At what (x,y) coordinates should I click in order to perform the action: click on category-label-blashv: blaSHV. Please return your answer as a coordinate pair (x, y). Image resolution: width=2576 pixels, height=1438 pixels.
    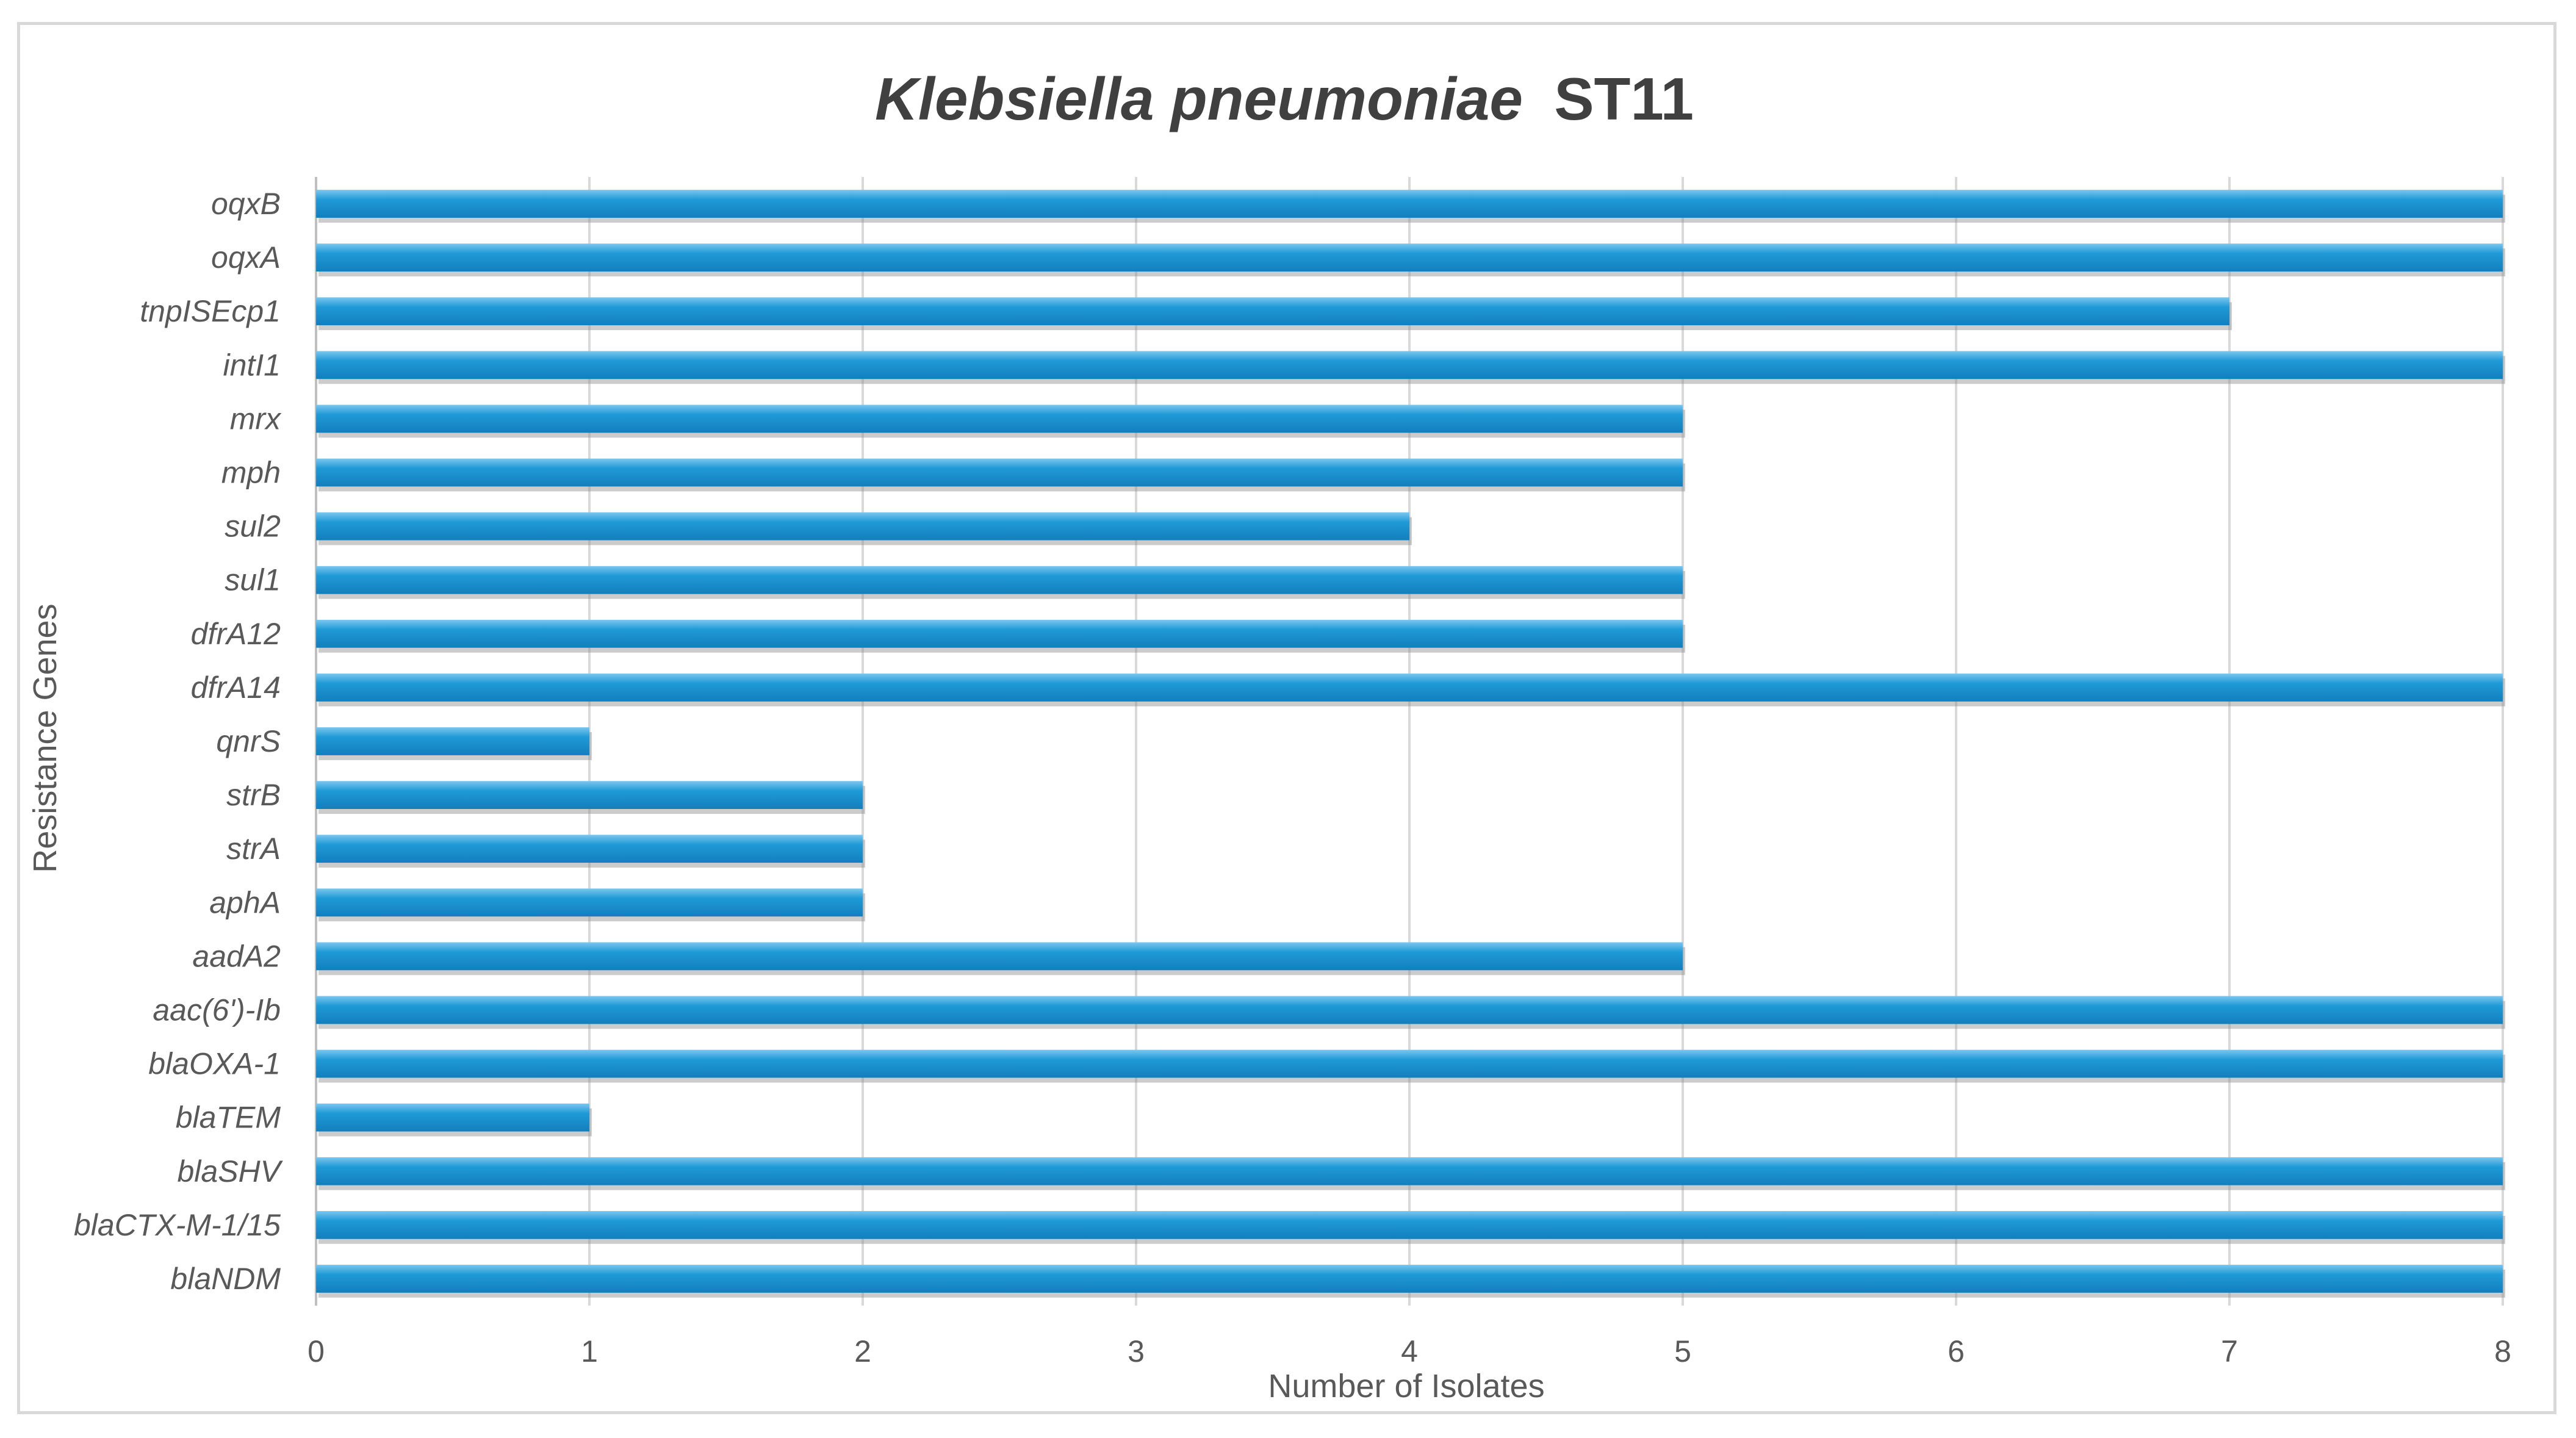
    Looking at the image, I should click on (230, 1171).